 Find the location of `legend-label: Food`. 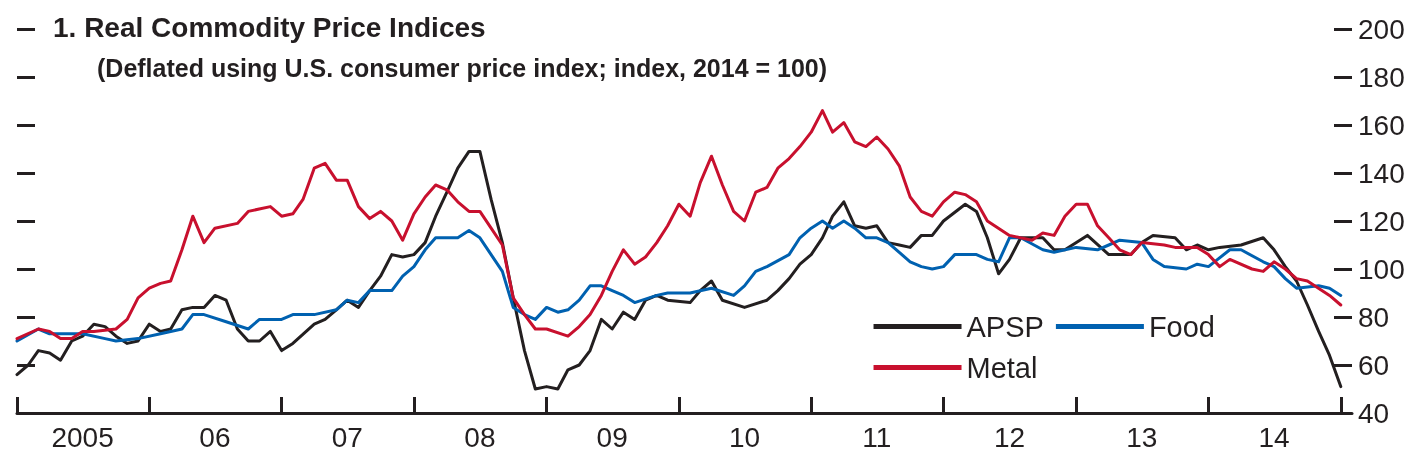

legend-label: Food is located at coordinates (1182, 326).